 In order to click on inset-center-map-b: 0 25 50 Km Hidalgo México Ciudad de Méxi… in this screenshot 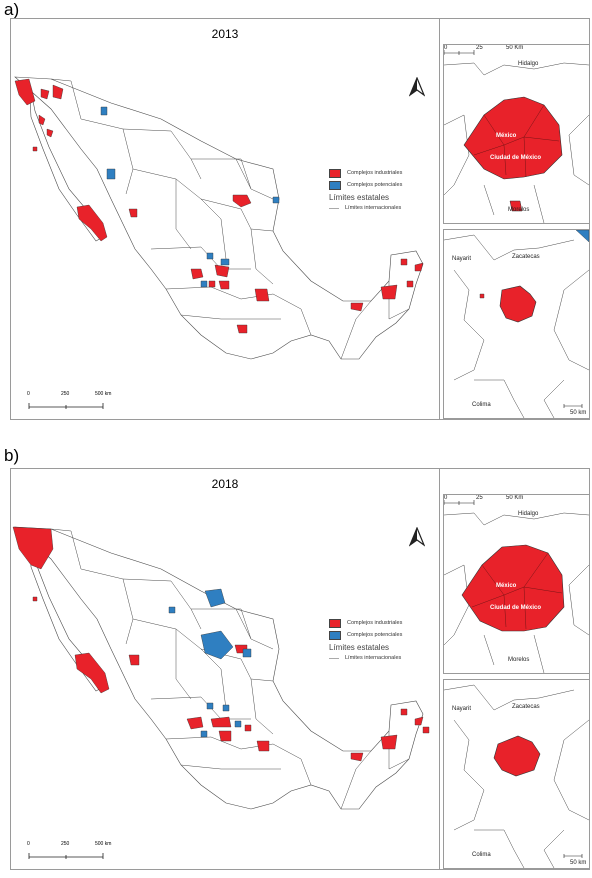, I will do `click(516, 584)`.